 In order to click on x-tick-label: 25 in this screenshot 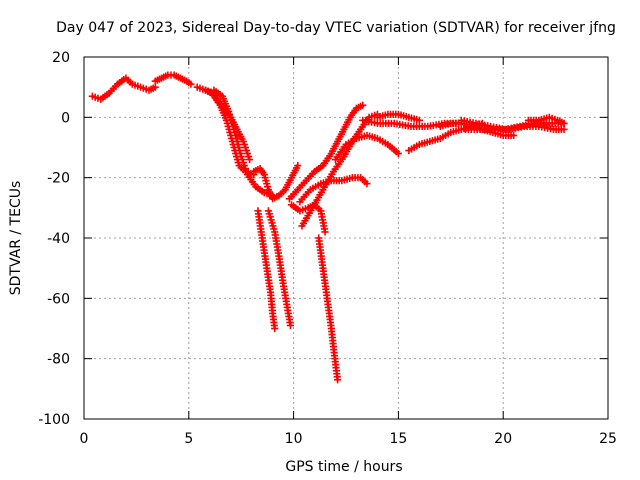, I will do `click(608, 439)`.